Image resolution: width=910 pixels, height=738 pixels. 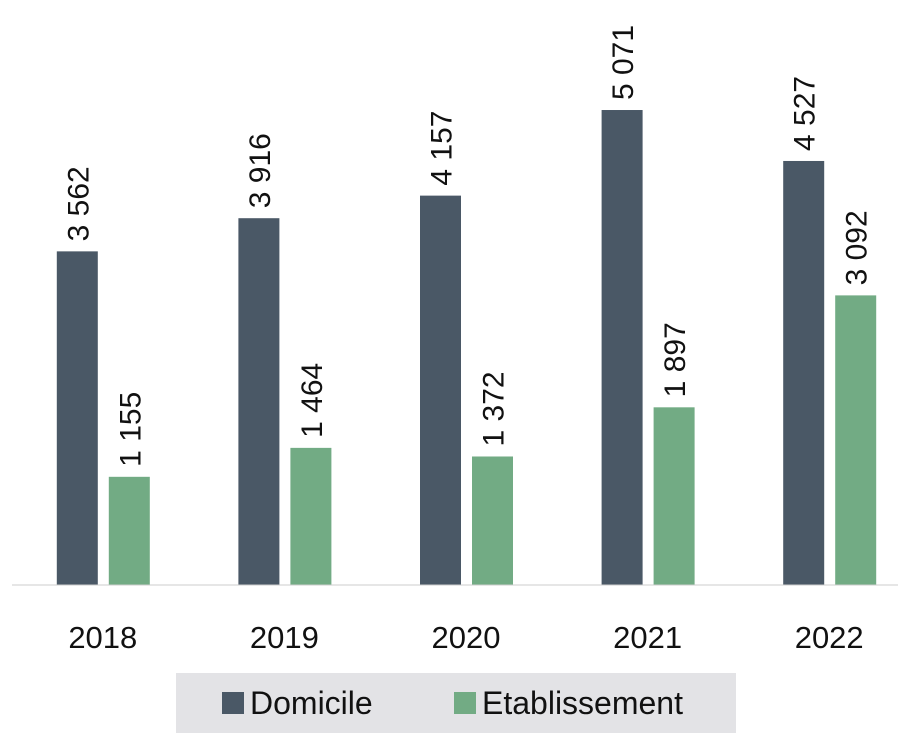 I want to click on x-tick-label: 2019, so click(x=284, y=637).